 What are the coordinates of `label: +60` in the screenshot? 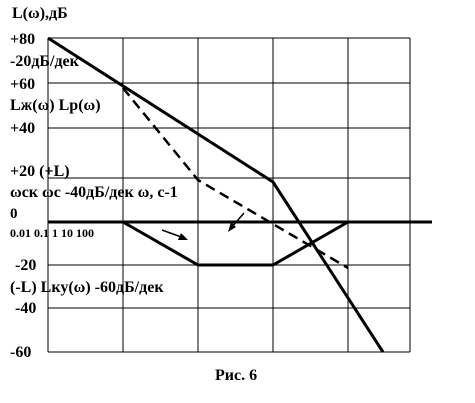 It's located at (22, 84).